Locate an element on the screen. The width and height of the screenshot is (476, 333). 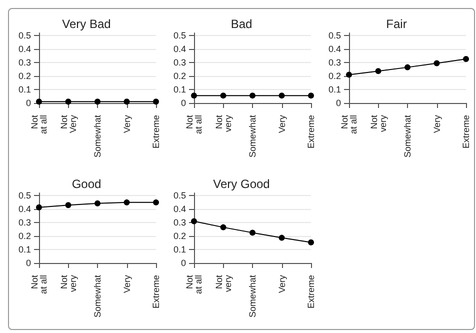
chart-title: Very Bad is located at coordinates (86, 24).